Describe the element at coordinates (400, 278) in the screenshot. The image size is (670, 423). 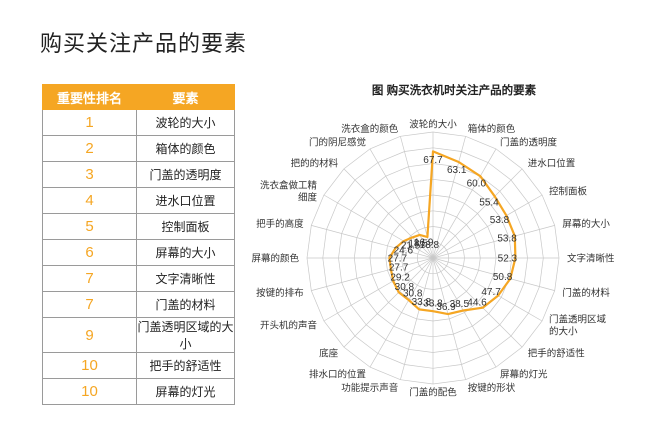
I see `value-label: 29.2` at that location.